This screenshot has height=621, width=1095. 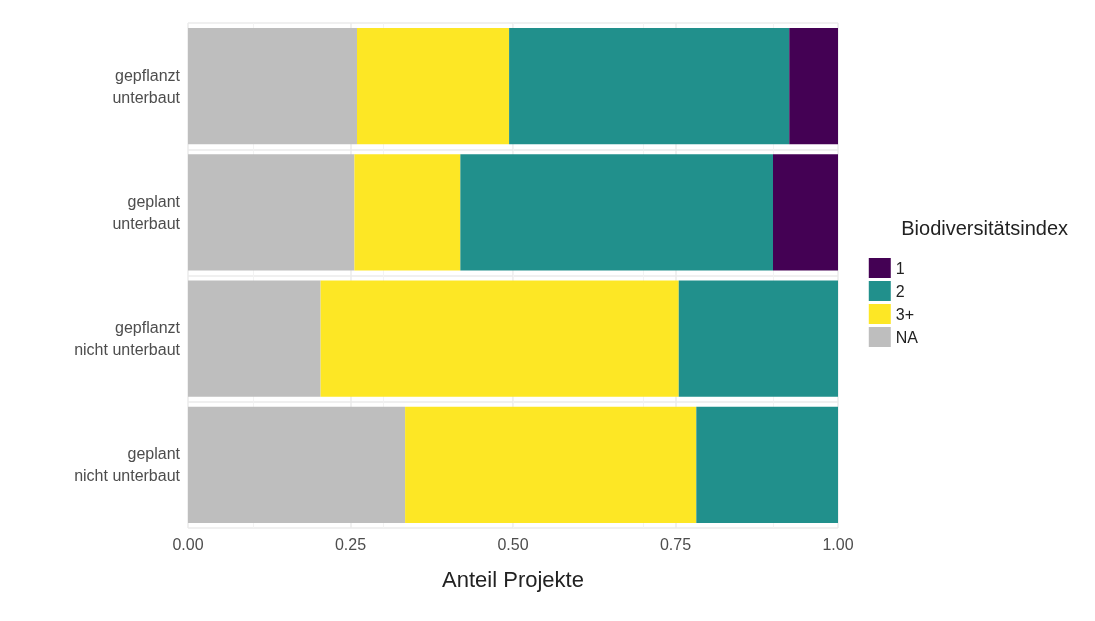 I want to click on y-tick-label: geplant nicht unterbaut, so click(x=127, y=465).